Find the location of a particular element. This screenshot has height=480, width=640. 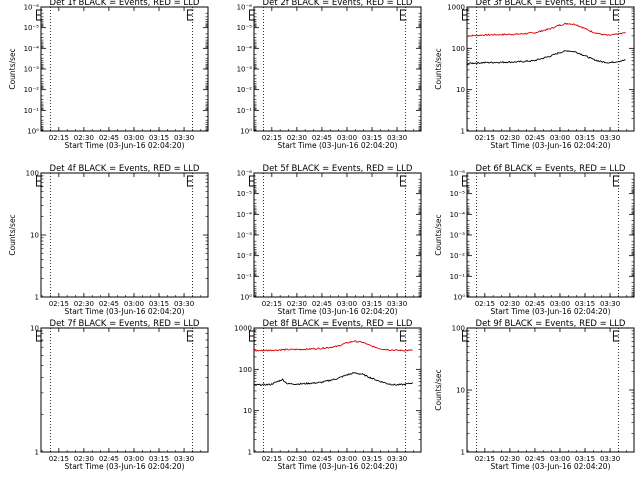

panel-title: Det 5f BLACK = Events, RED = LLD is located at coordinates (338, 169).